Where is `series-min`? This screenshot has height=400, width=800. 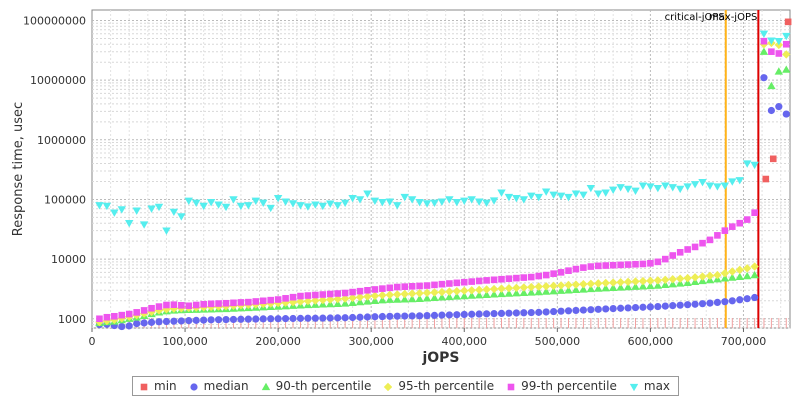 series-min is located at coordinates (777, 100).